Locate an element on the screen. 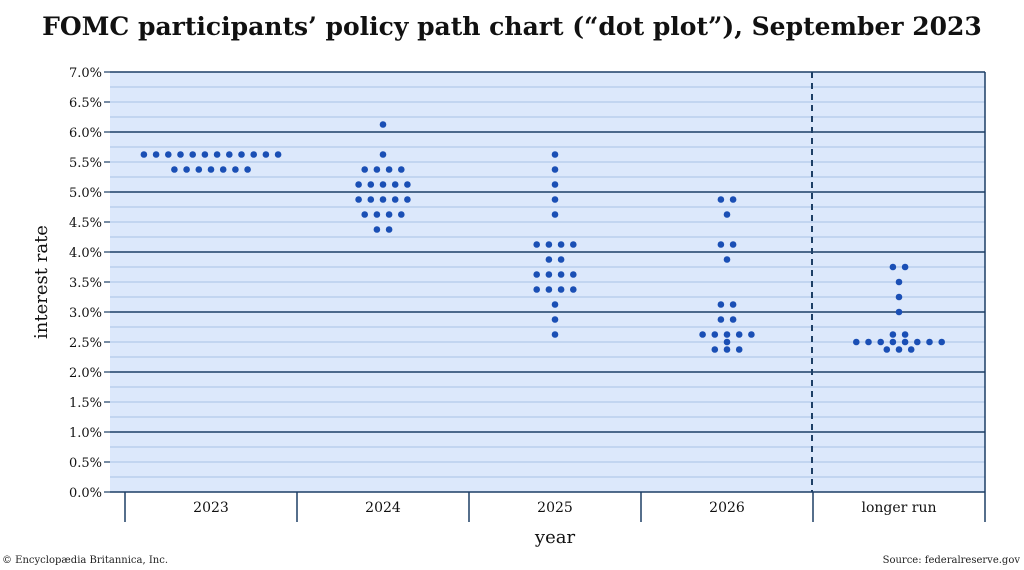 This screenshot has width=1024, height=570. y-tick-label: 7.0% is located at coordinates (85, 73).